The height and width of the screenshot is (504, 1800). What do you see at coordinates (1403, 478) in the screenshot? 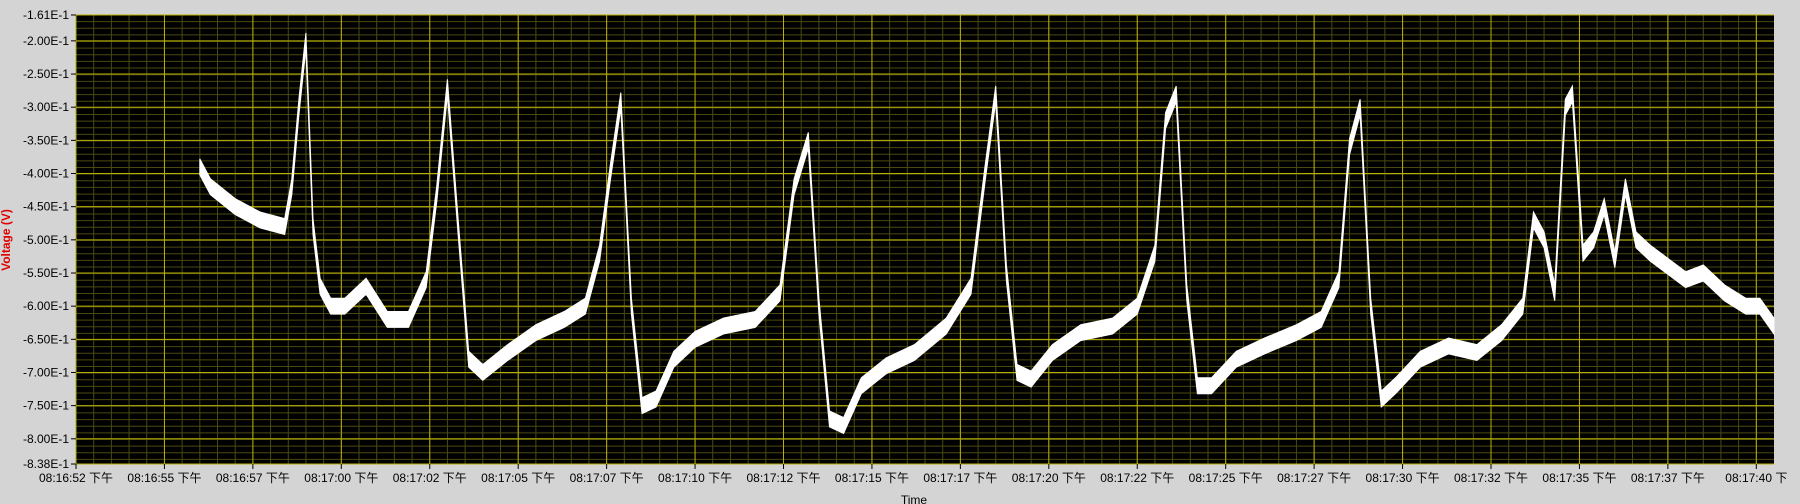
I see `x-tick-label: 08:17:30 下午` at bounding box center [1403, 478].